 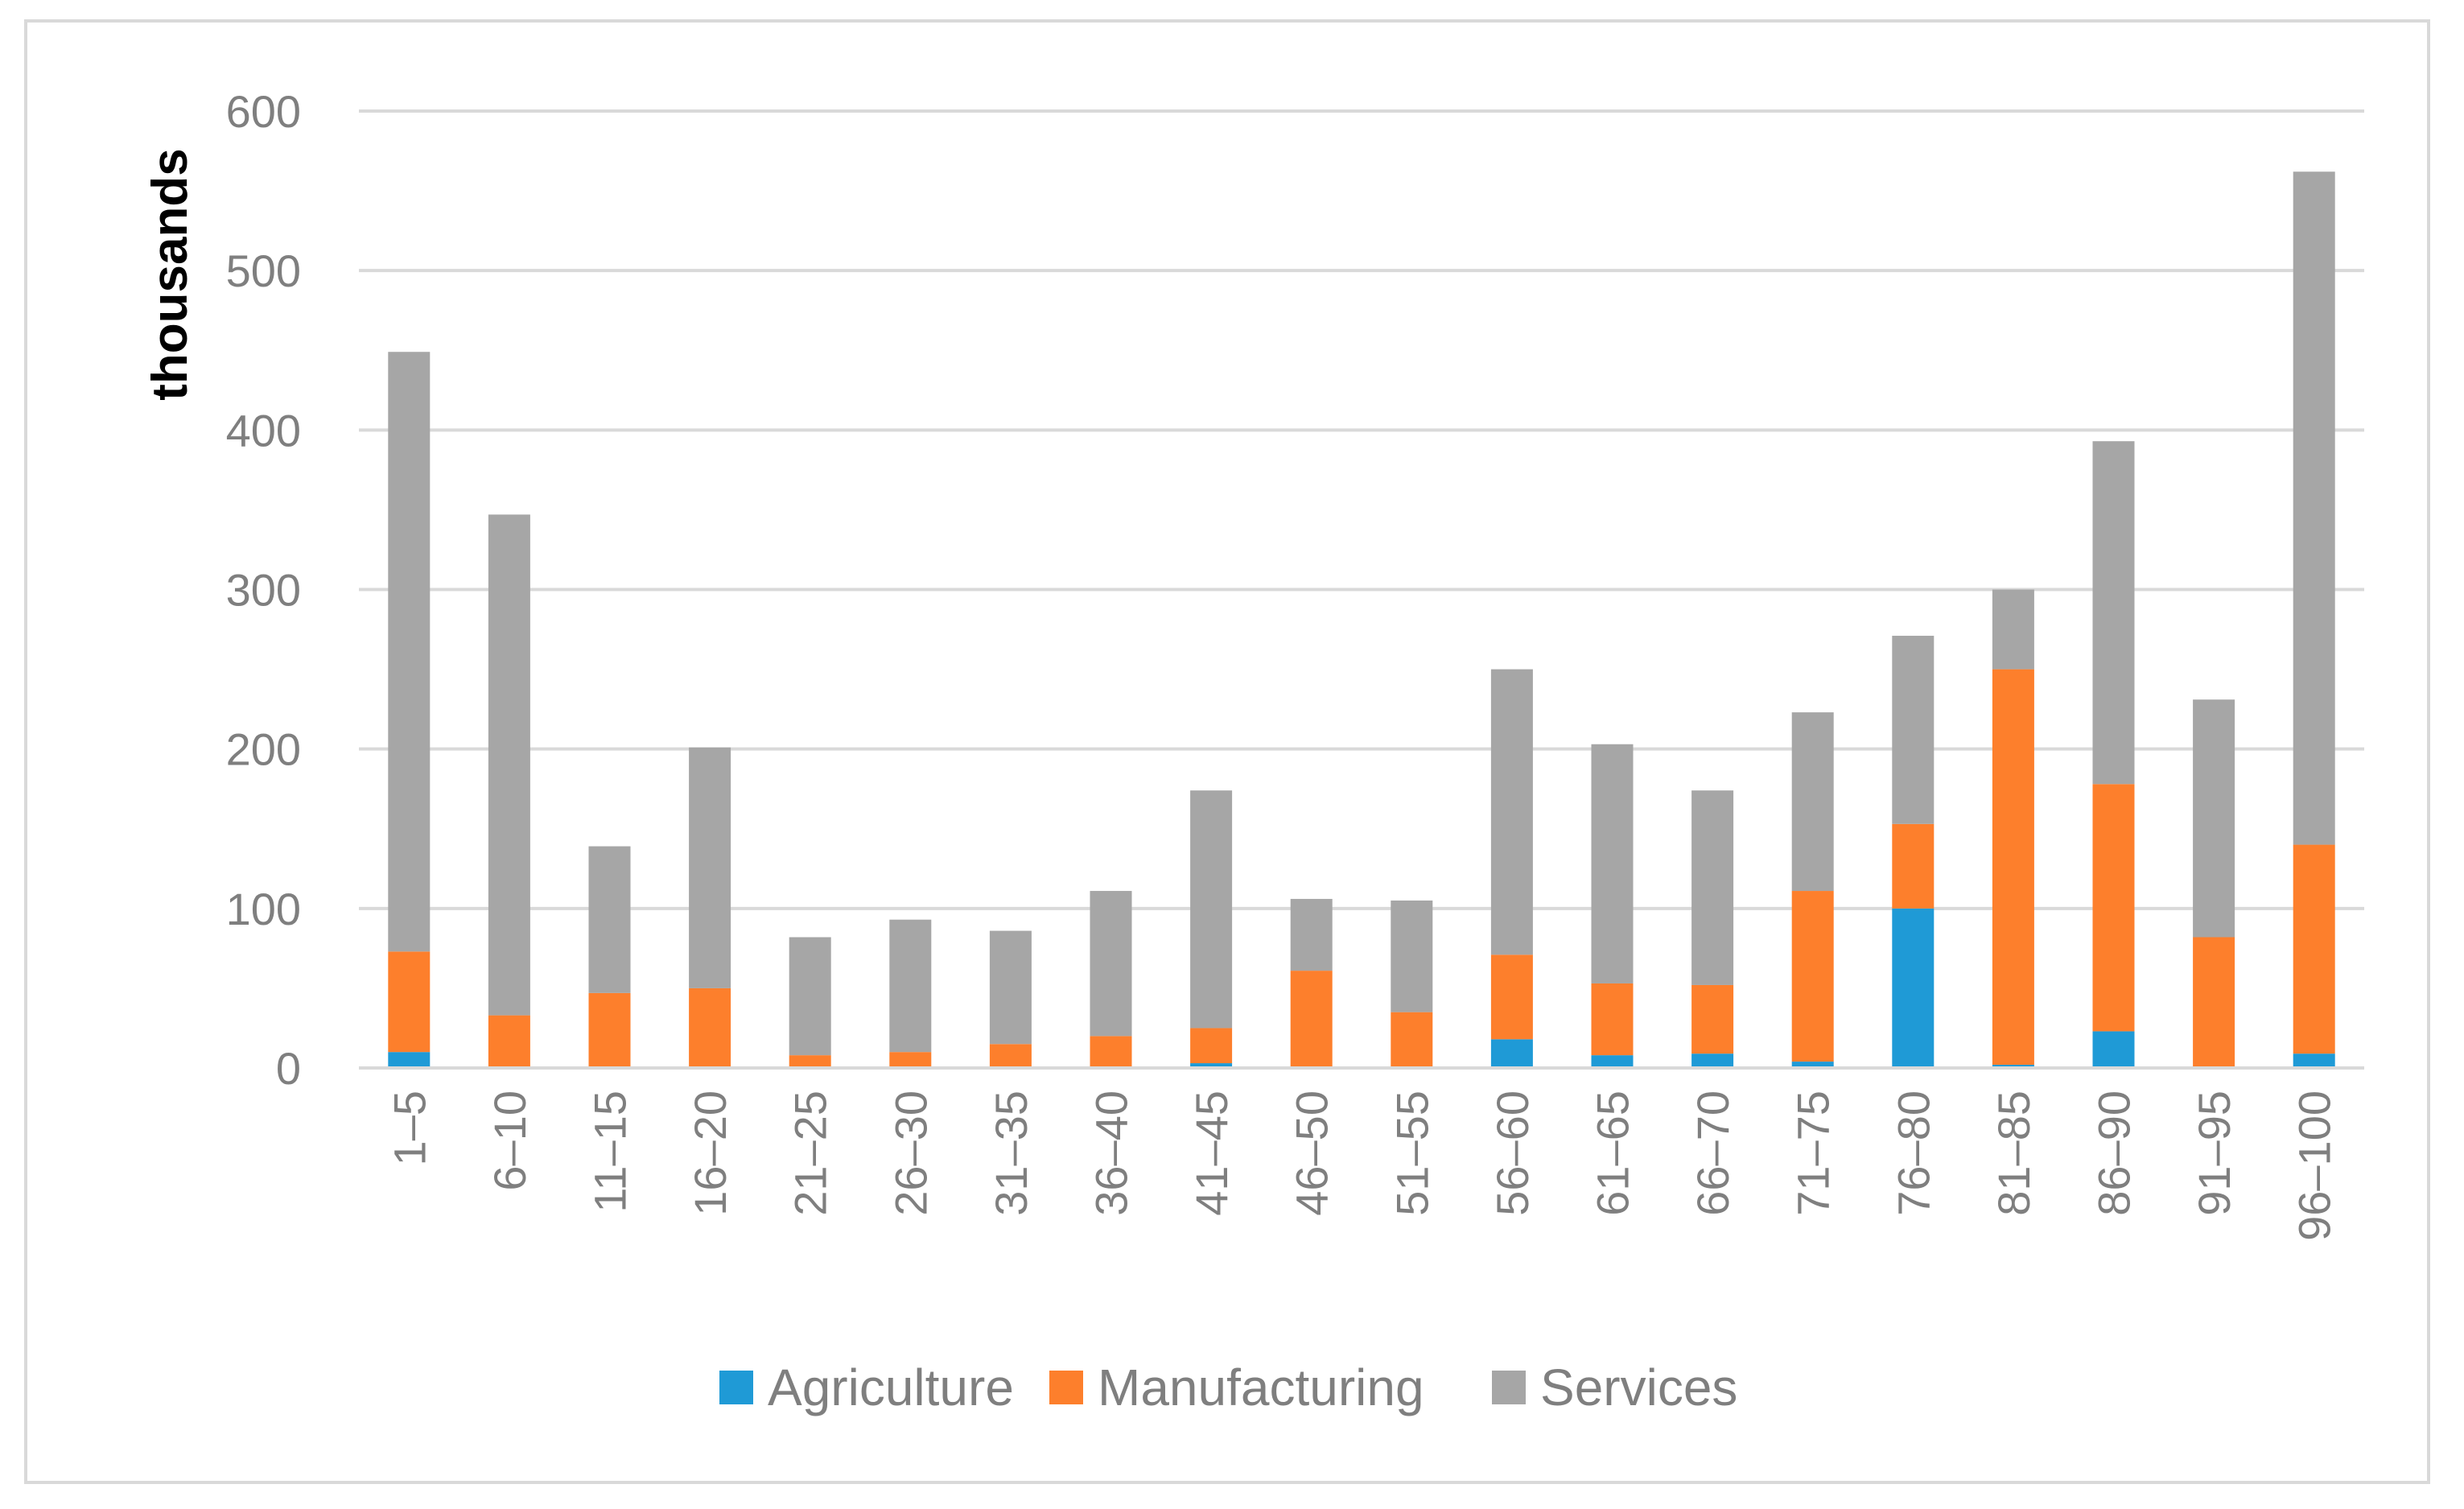 I want to click on x-tick-label: 6–10, so click(x=509, y=1141).